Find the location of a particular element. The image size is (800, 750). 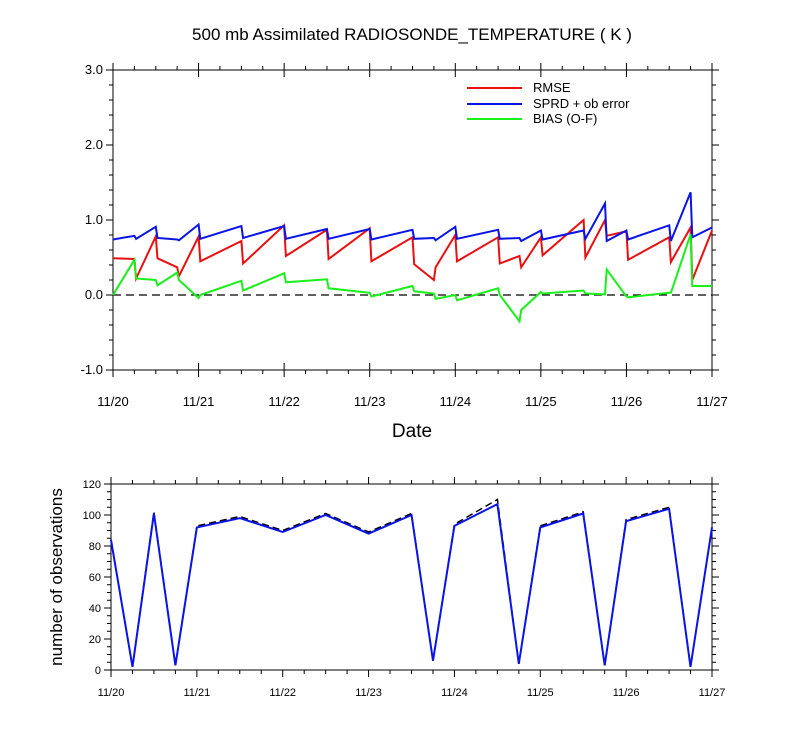

y-tick-label: 100 is located at coordinates (92, 516).